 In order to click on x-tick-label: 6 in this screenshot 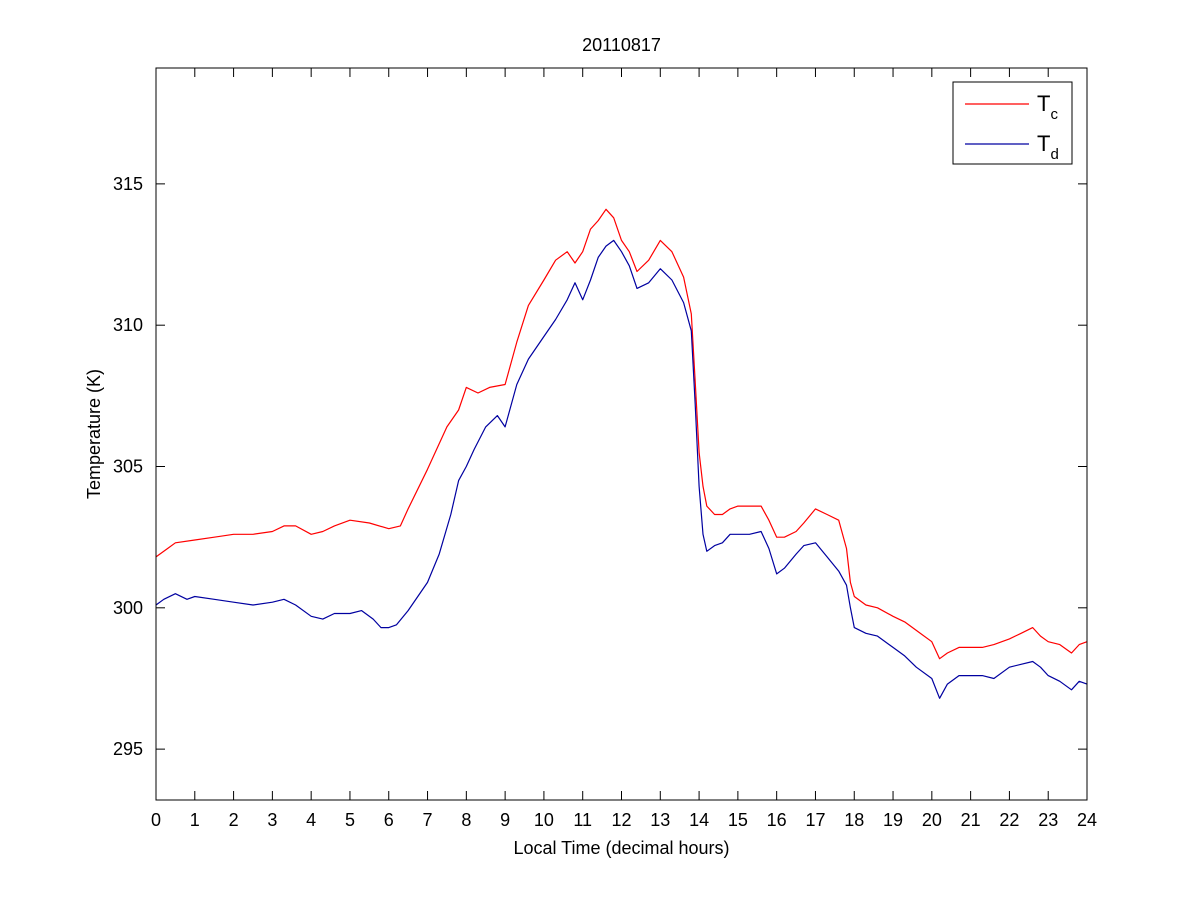, I will do `click(389, 820)`.